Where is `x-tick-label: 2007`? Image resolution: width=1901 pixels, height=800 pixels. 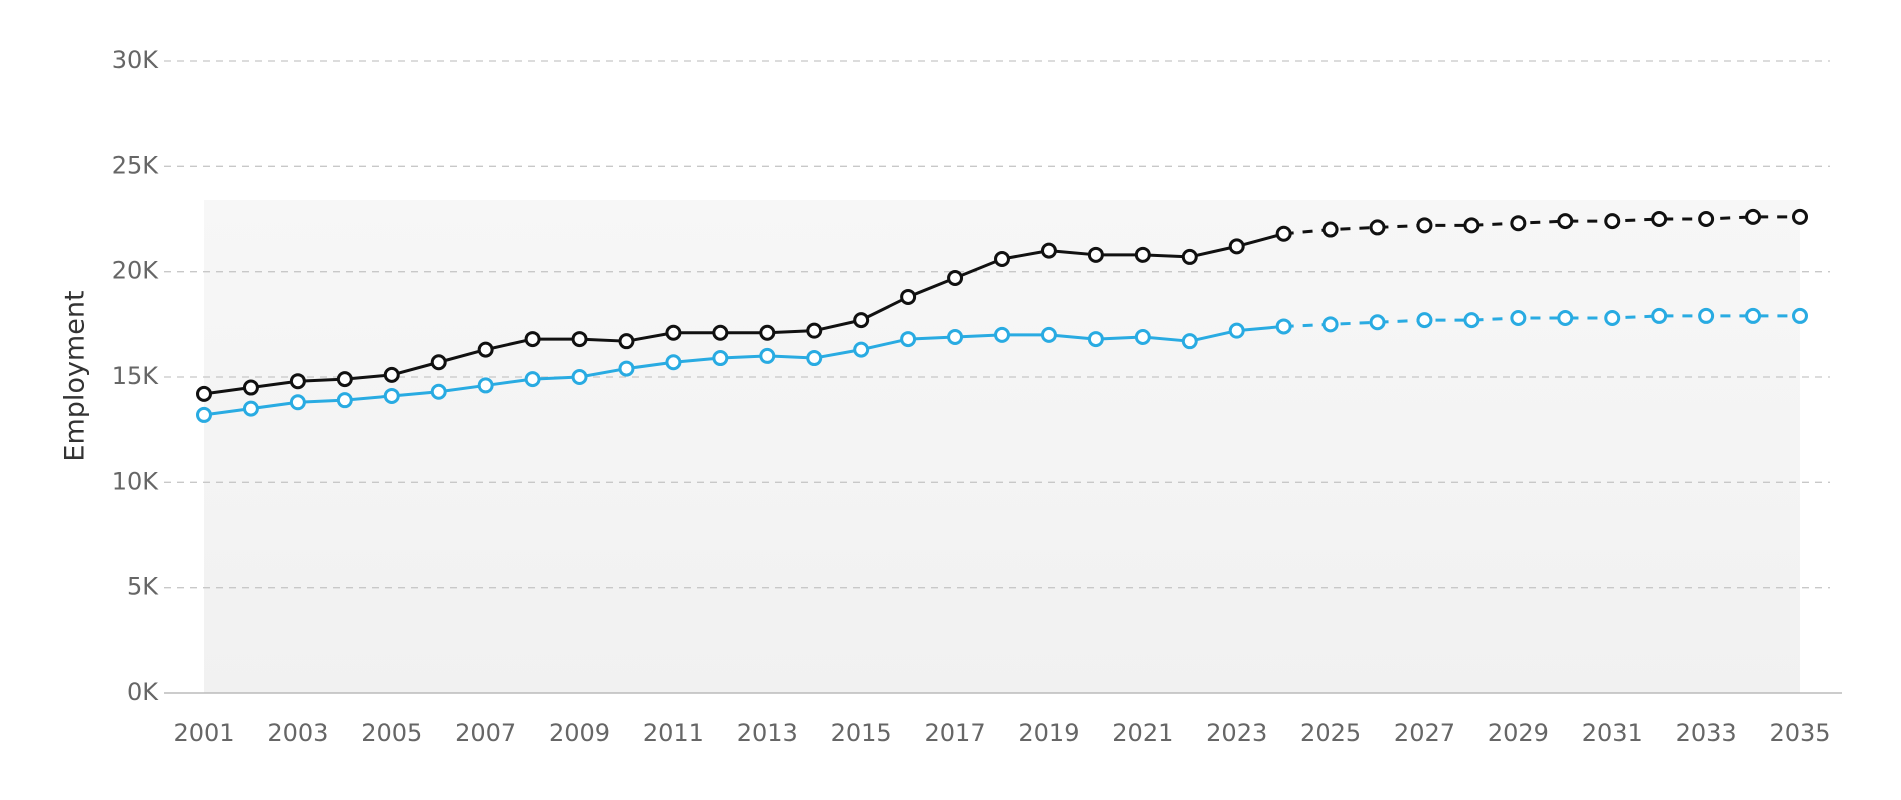 x-tick-label: 2007 is located at coordinates (485, 733).